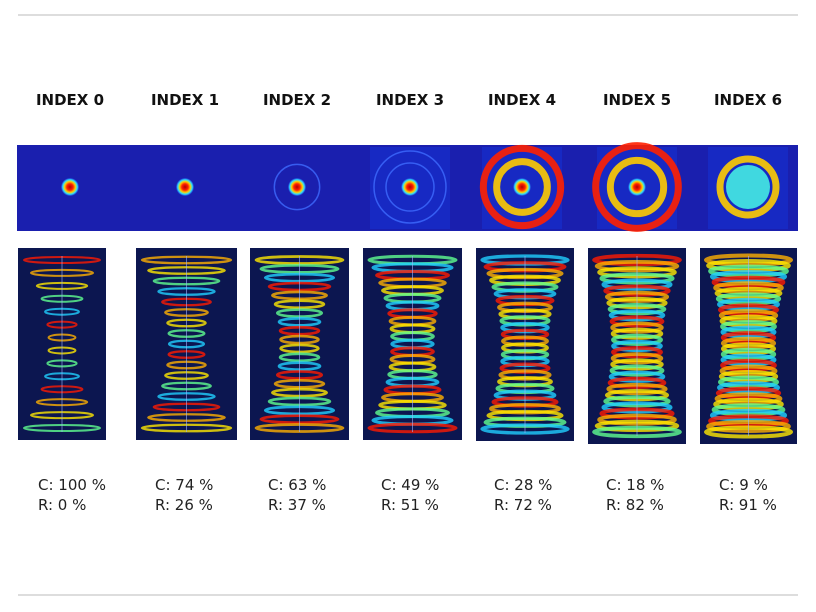  Describe the element at coordinates (523, 505) in the screenshot. I see `ratio-value: R: 72 %` at that location.